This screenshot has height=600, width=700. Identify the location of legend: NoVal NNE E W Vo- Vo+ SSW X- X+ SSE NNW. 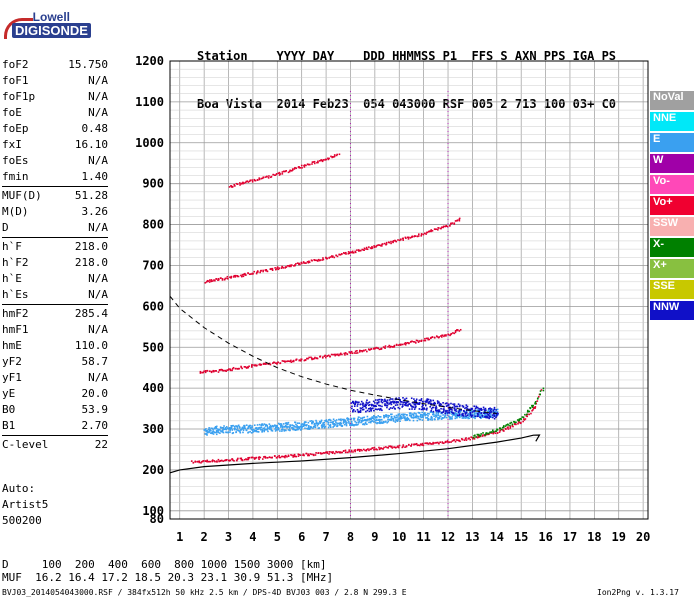
(672, 206).